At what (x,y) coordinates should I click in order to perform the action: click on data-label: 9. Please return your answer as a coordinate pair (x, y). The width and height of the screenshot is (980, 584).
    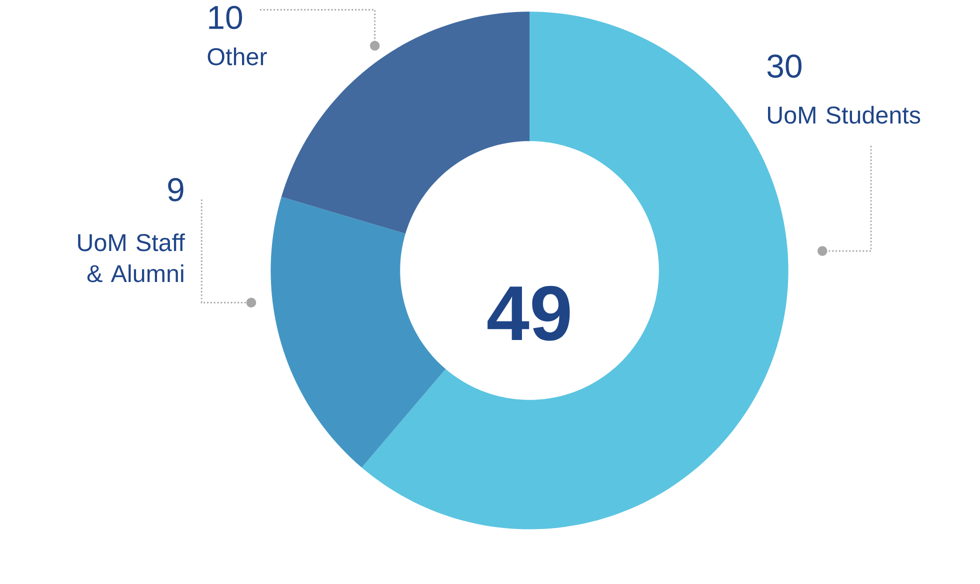
    Looking at the image, I should click on (176, 190).